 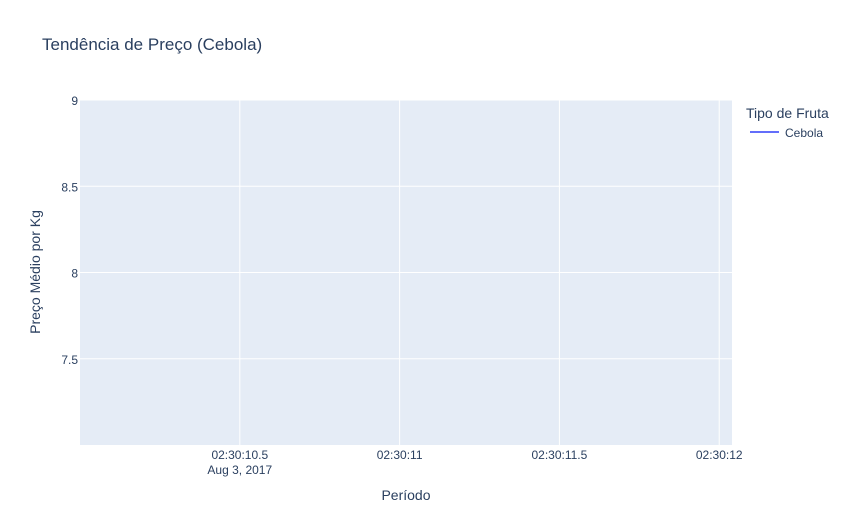 What do you see at coordinates (74, 101) in the screenshot?
I see `y-tick-label: 9` at bounding box center [74, 101].